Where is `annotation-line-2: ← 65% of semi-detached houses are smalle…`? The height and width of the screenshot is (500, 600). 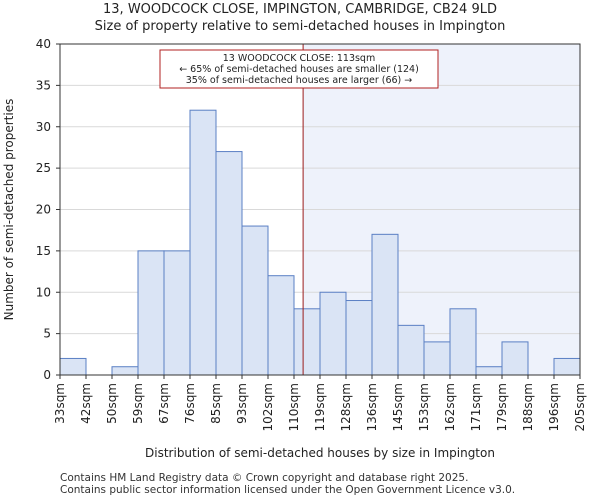
annotation-line-2: ← 65% of semi-detached houses are smalle… is located at coordinates (299, 69).